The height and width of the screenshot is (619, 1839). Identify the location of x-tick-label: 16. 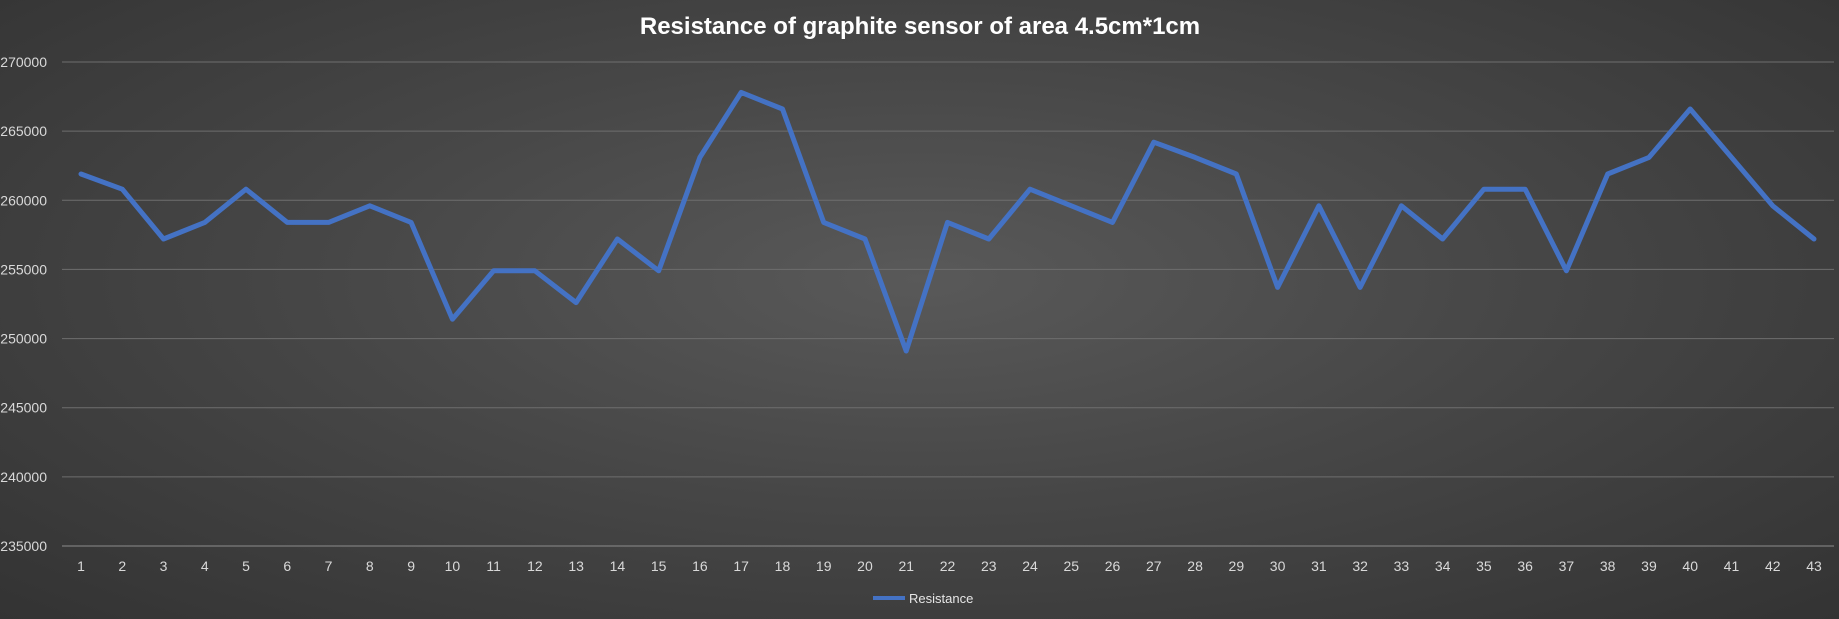
(700, 566).